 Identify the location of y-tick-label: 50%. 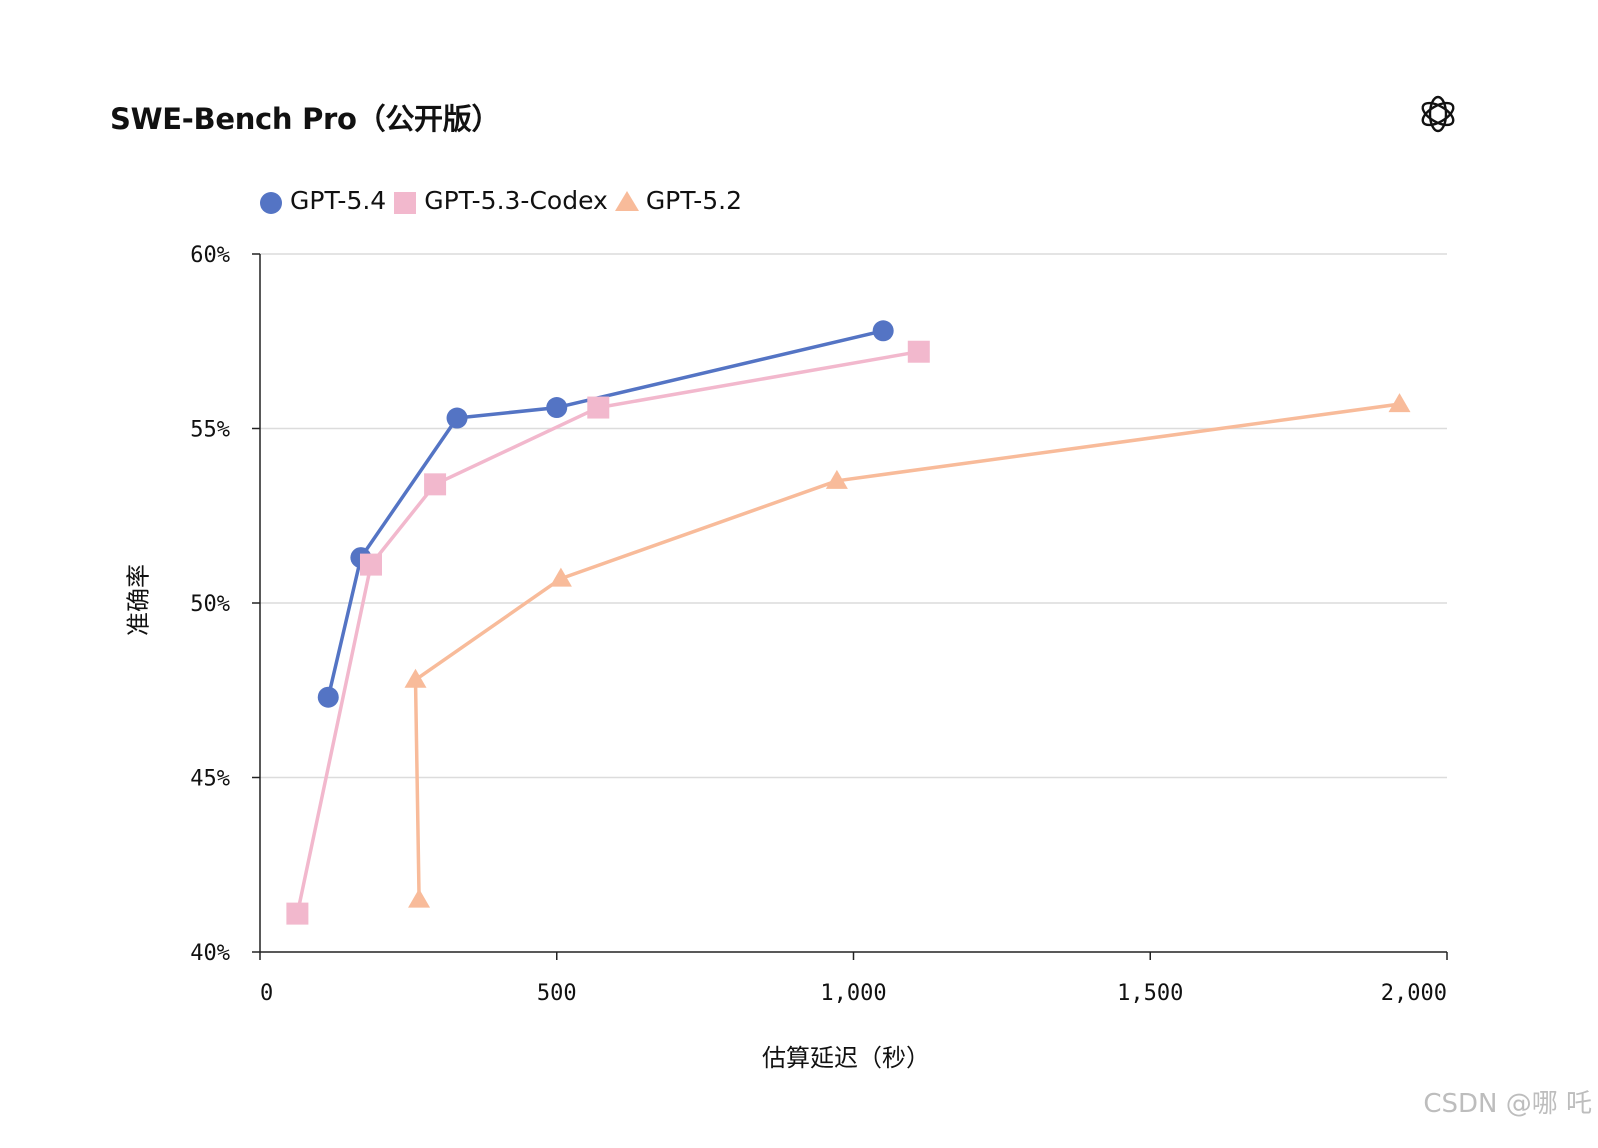
(210, 604).